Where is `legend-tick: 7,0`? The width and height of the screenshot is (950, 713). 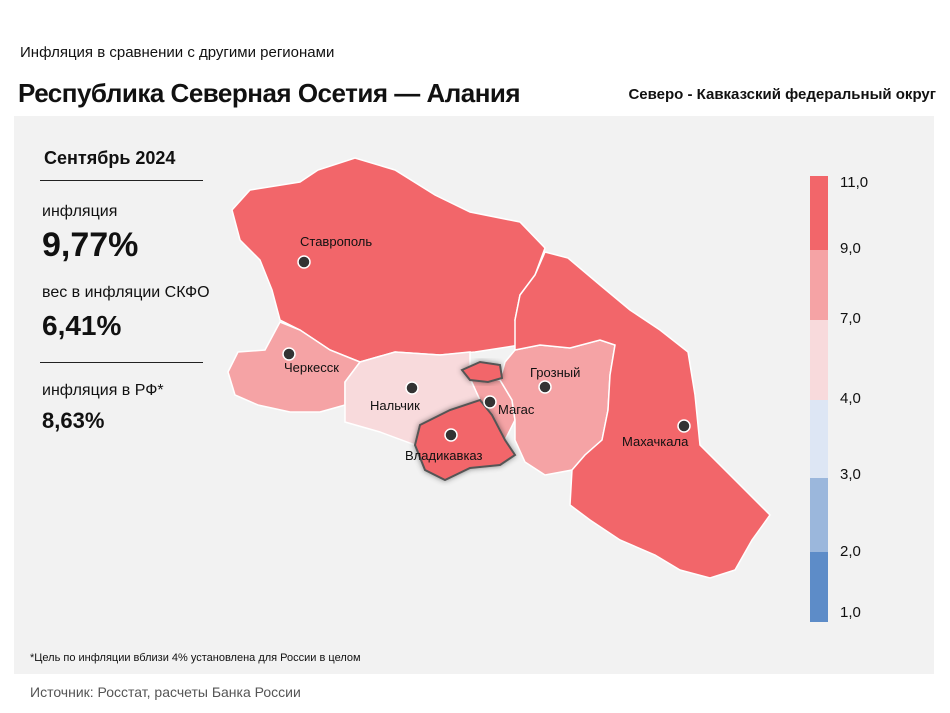
legend-tick: 7,0 is located at coordinates (850, 318).